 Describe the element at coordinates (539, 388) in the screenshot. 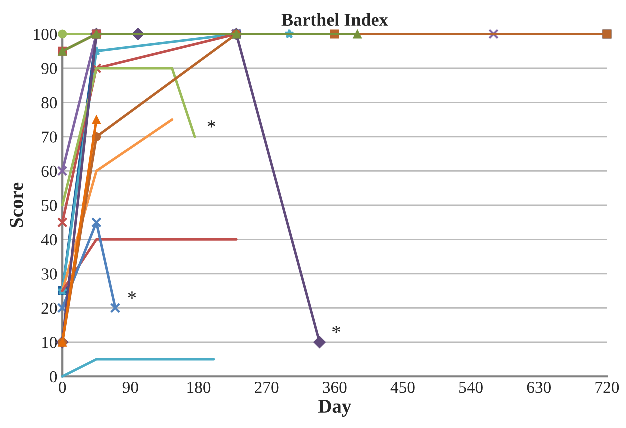

I see `x-tick-label: 630` at that location.